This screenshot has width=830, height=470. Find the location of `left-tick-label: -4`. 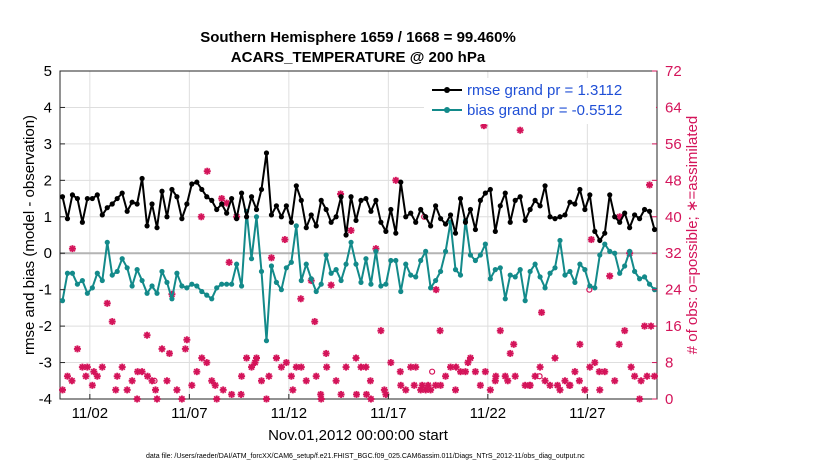

left-tick-label: -4 is located at coordinates (45, 399).